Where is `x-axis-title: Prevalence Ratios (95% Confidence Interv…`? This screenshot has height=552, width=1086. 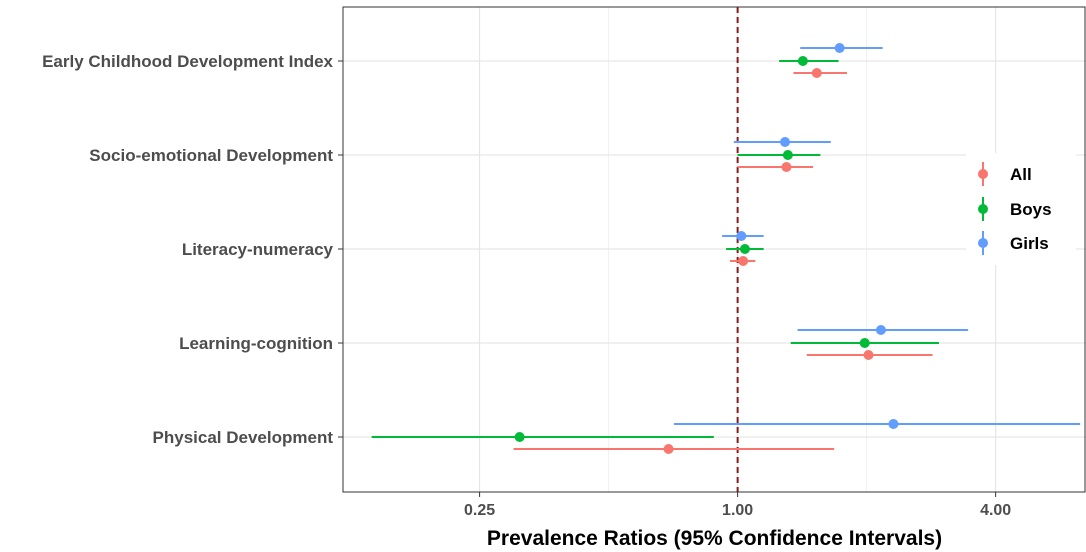
x-axis-title: Prevalence Ratios (95% Confidence Interv… is located at coordinates (714, 538).